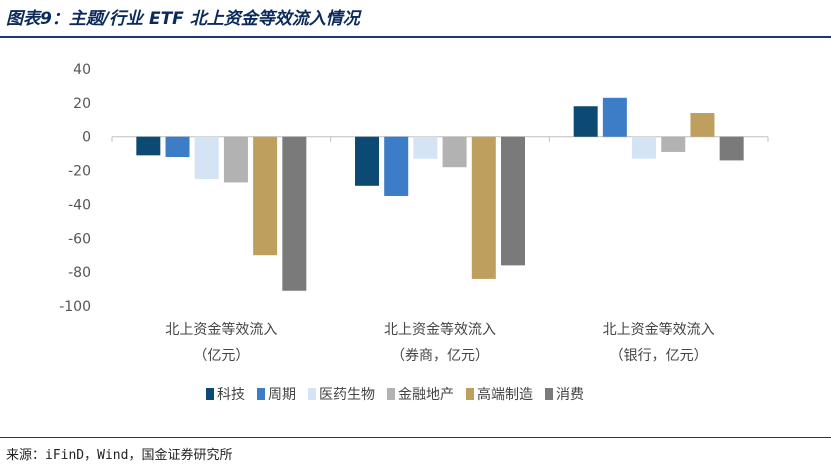  Describe the element at coordinates (79, 205) in the screenshot. I see `y-tick-label: -40` at that location.